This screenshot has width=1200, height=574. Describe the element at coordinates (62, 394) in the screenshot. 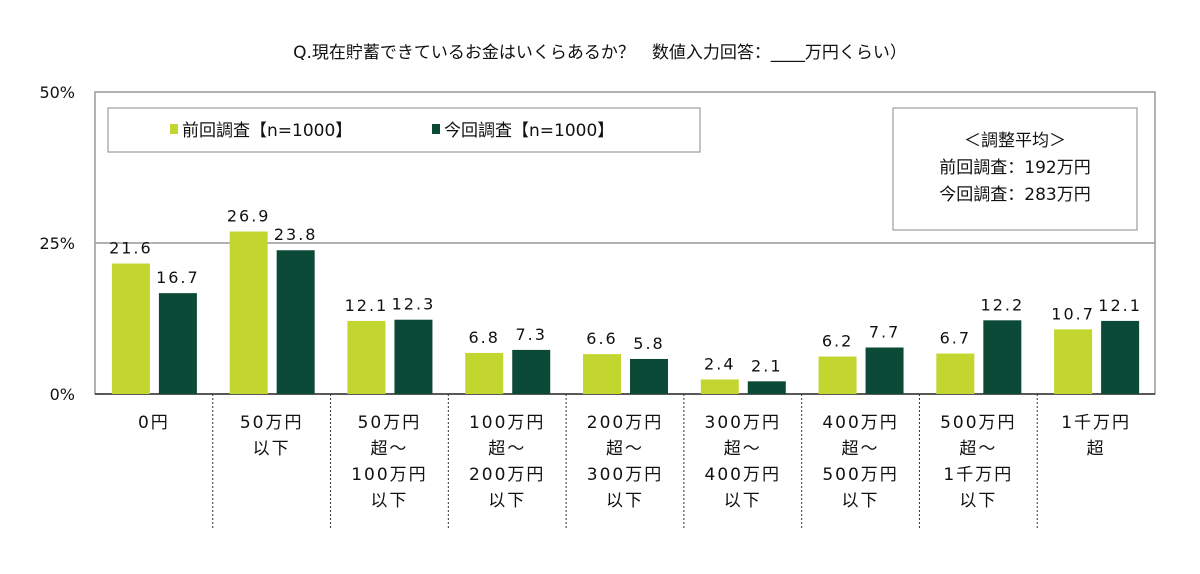

I see `y-tick-label: 0%` at that location.